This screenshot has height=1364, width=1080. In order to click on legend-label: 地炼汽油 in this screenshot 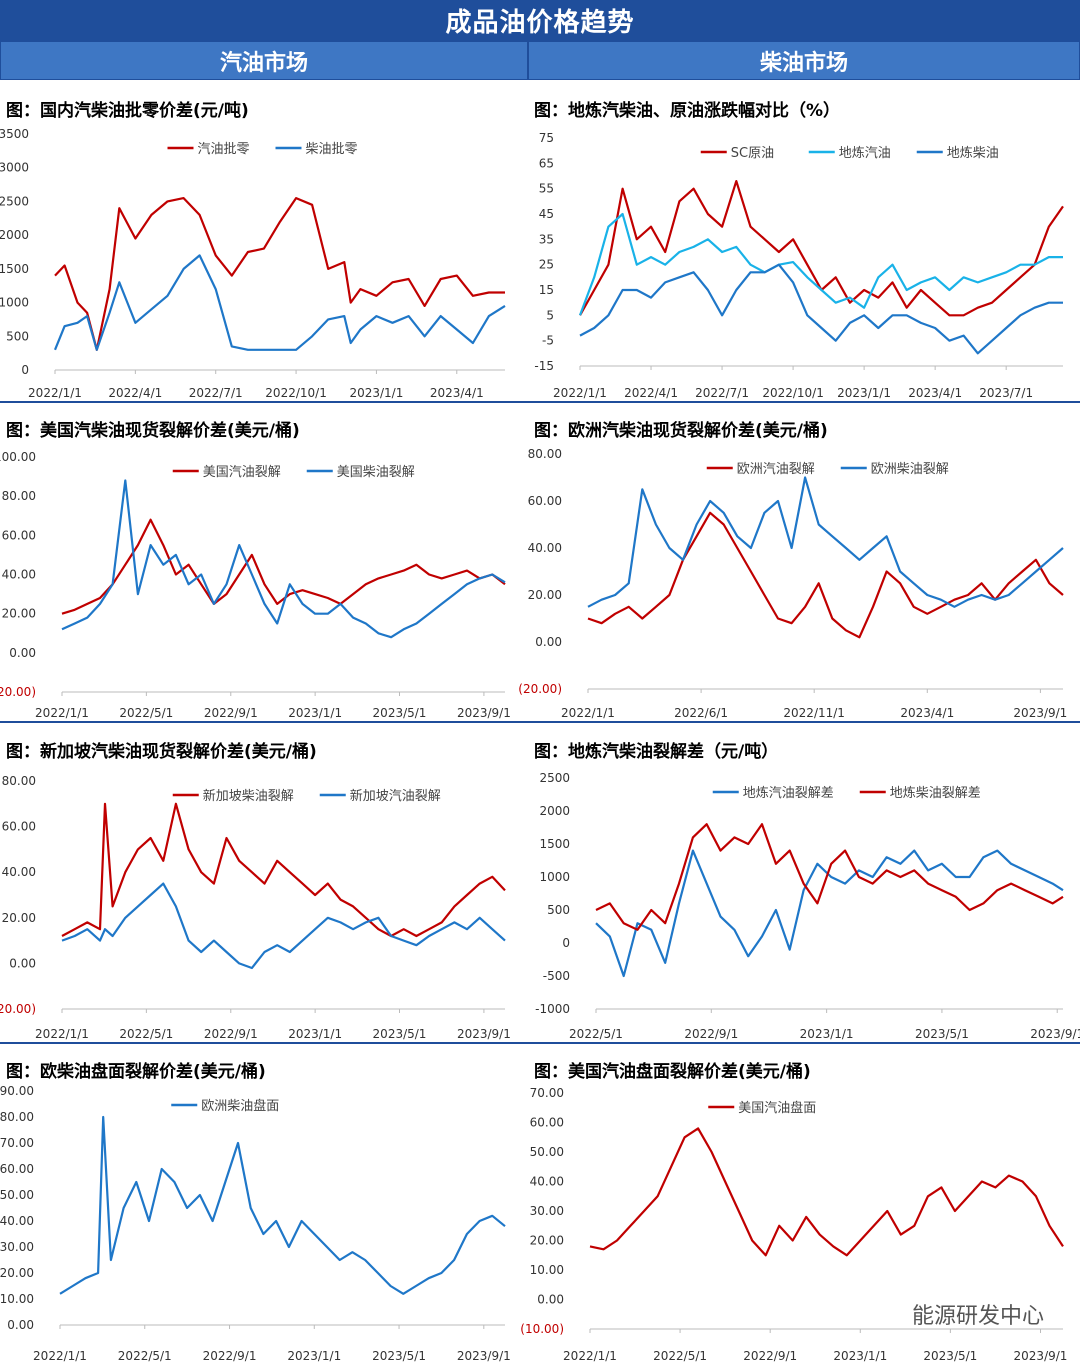, I will do `click(865, 153)`.